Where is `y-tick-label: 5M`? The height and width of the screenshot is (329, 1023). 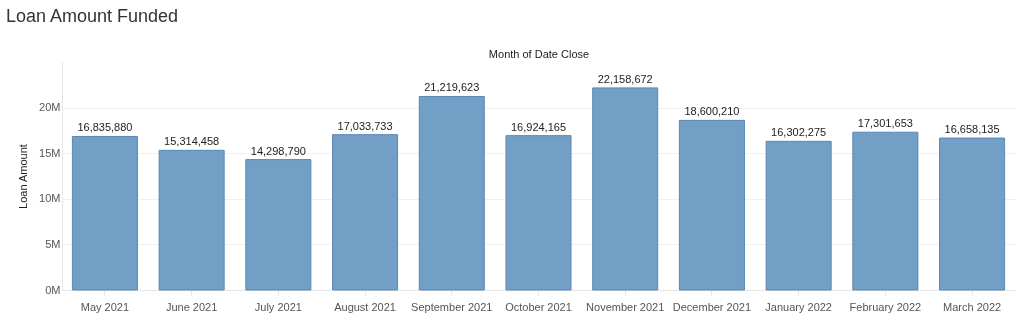 y-tick-label: 5M is located at coordinates (53, 243).